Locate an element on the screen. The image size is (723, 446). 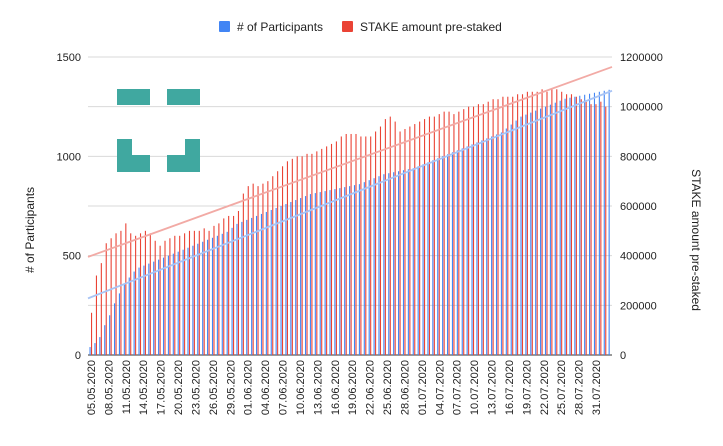
x-tick-label: 01.07.2020 is located at coordinates (423, 387).